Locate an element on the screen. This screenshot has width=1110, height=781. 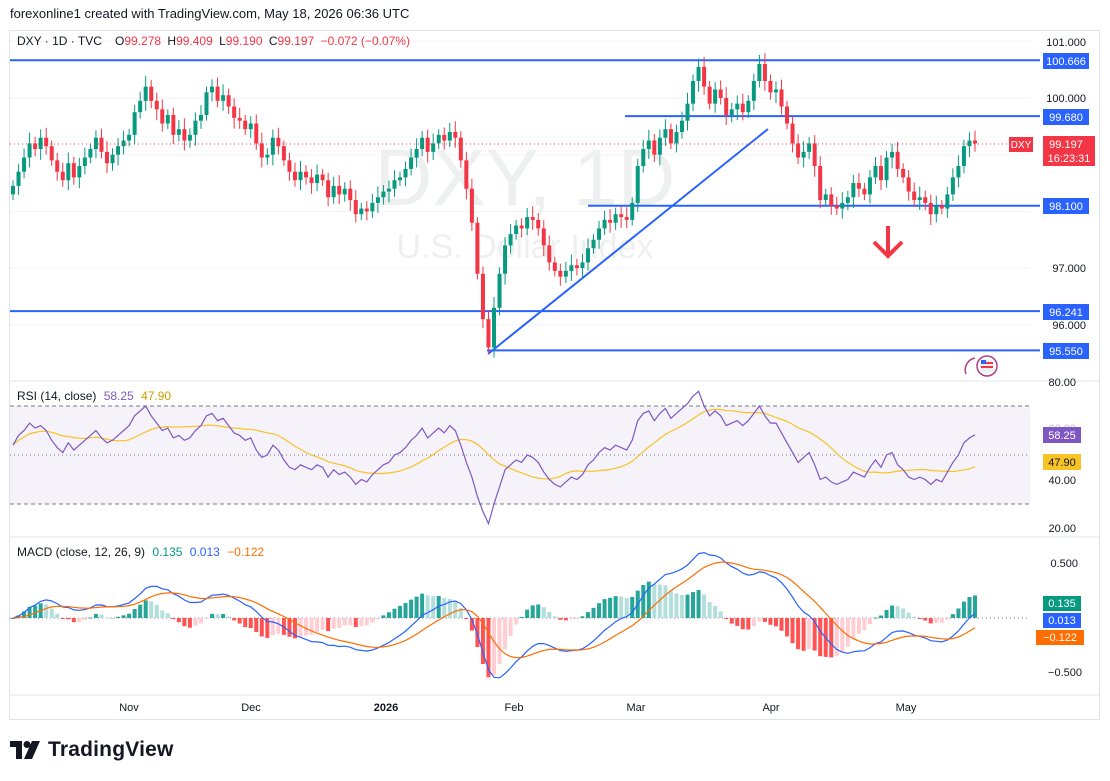
level-label-98100: 98.100 is located at coordinates (1066, 206).